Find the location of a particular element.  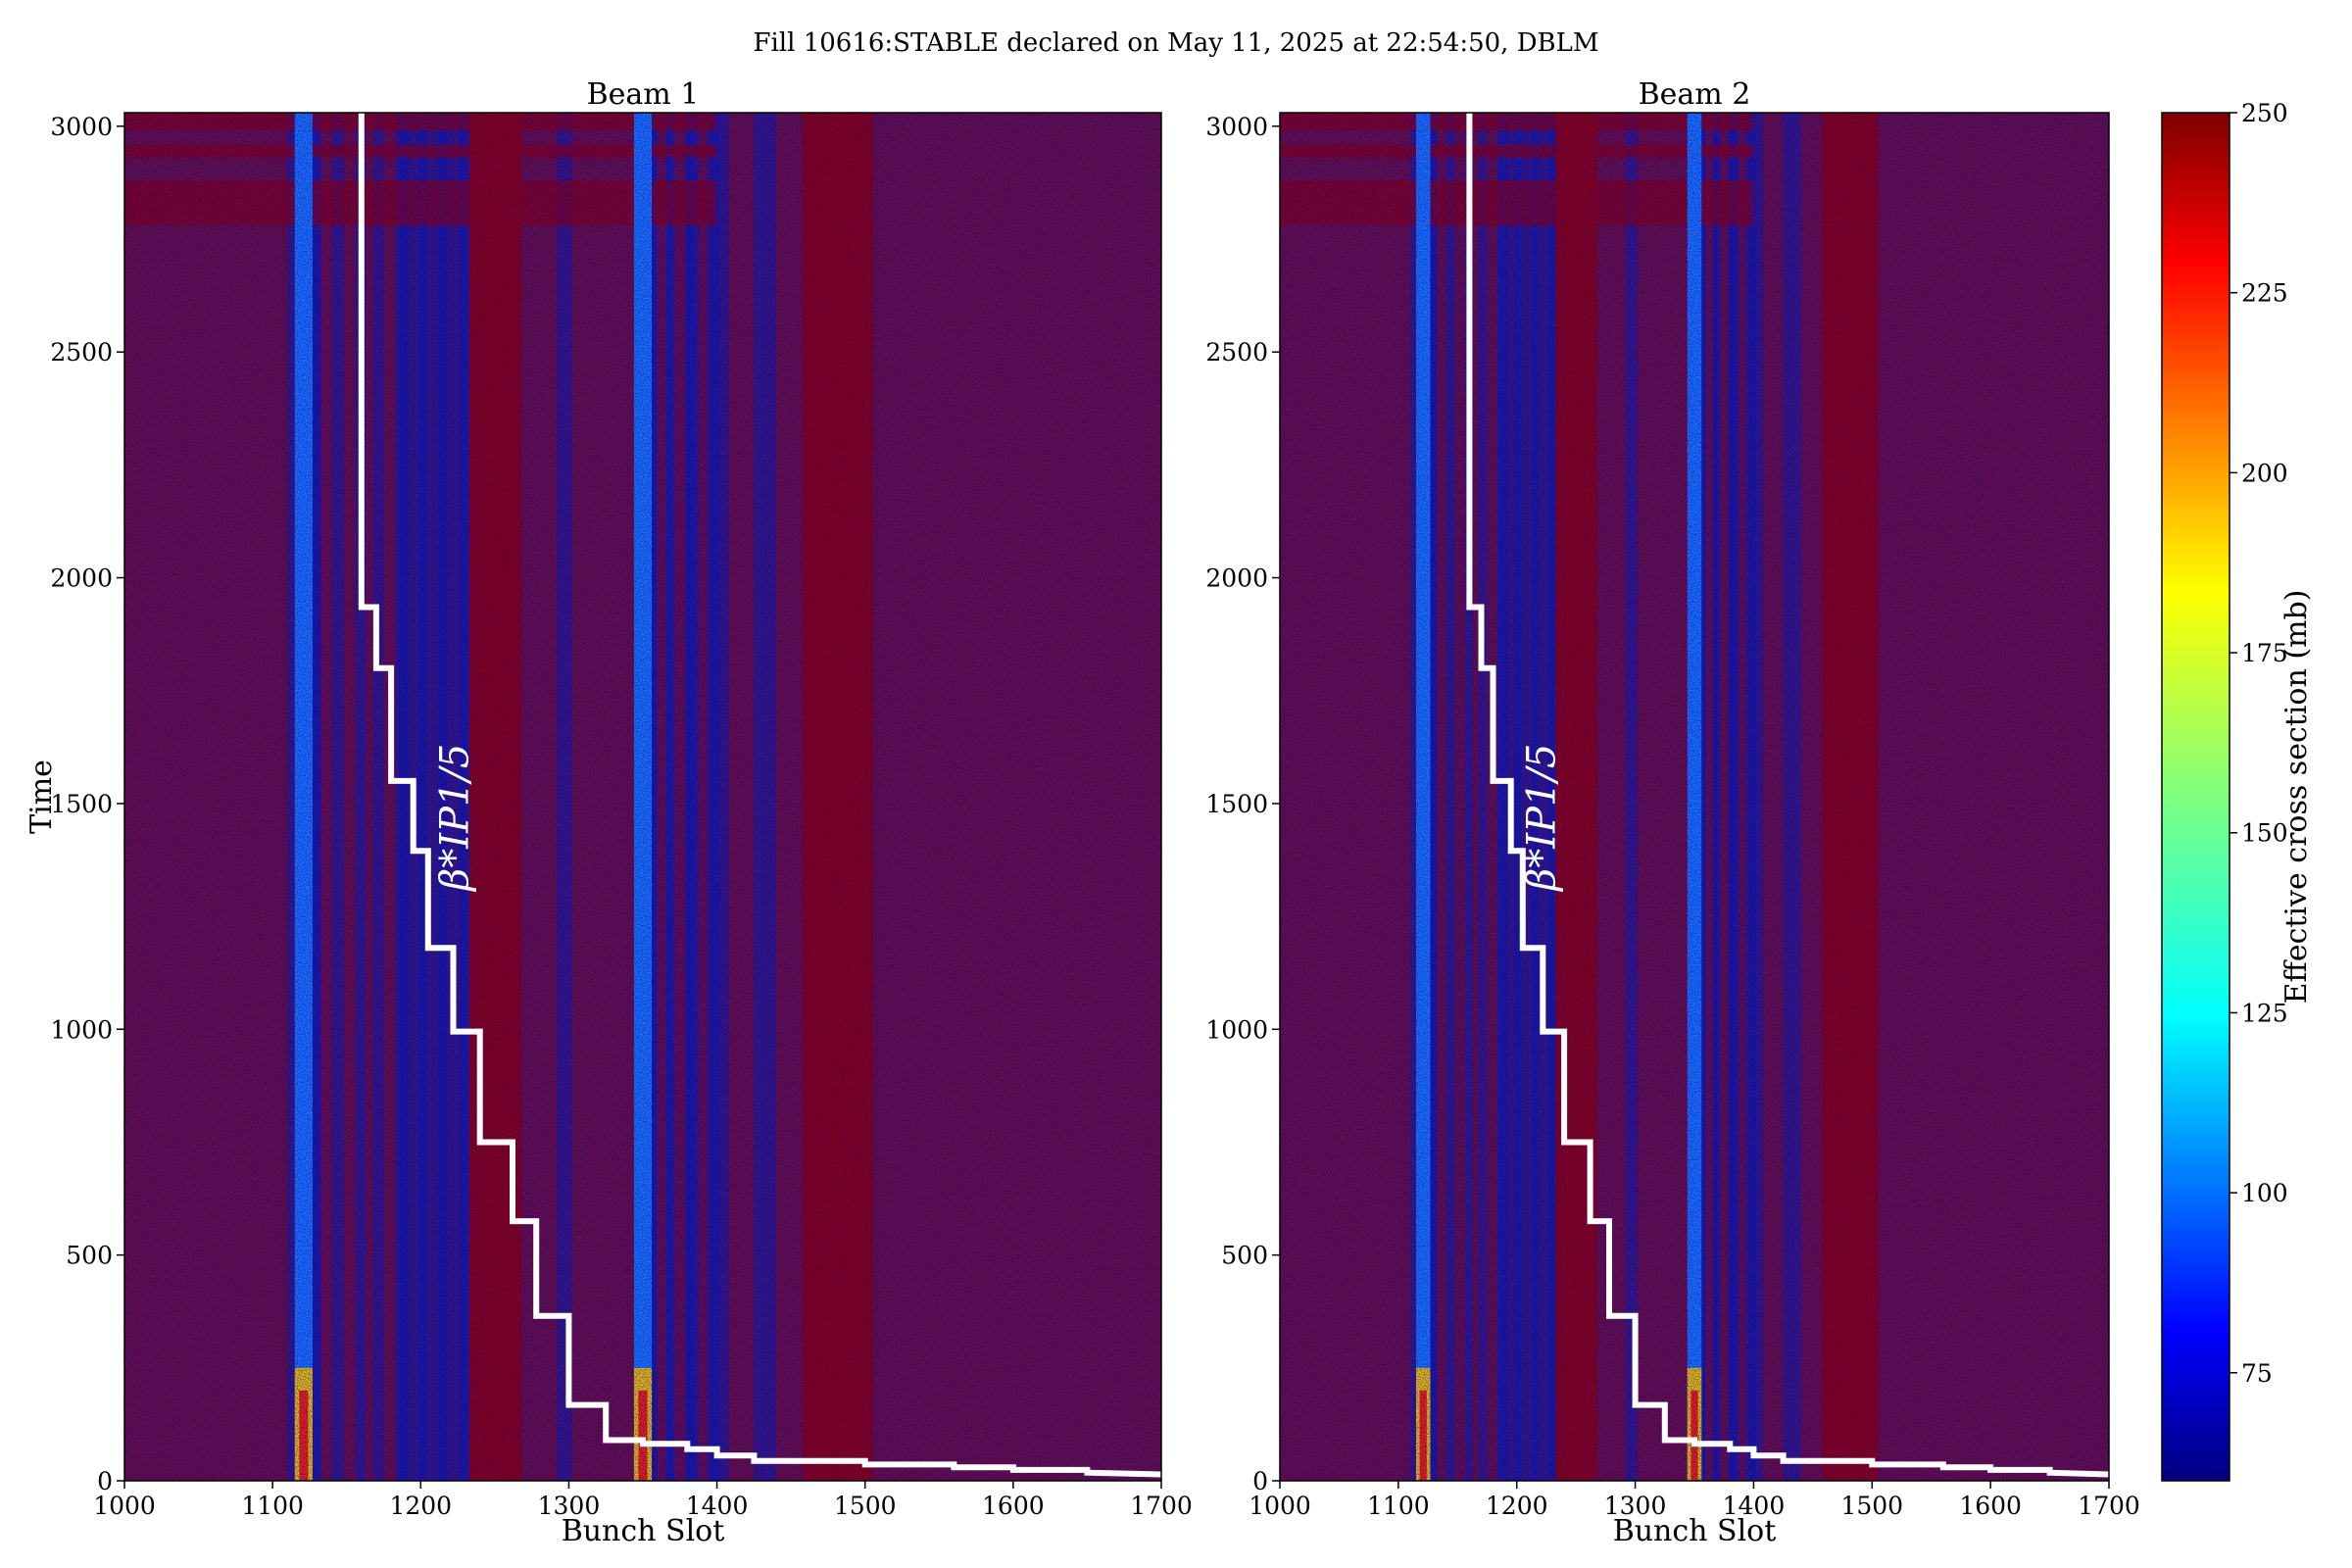

colorbar-tick-label: 100 is located at coordinates (2264, 1193).